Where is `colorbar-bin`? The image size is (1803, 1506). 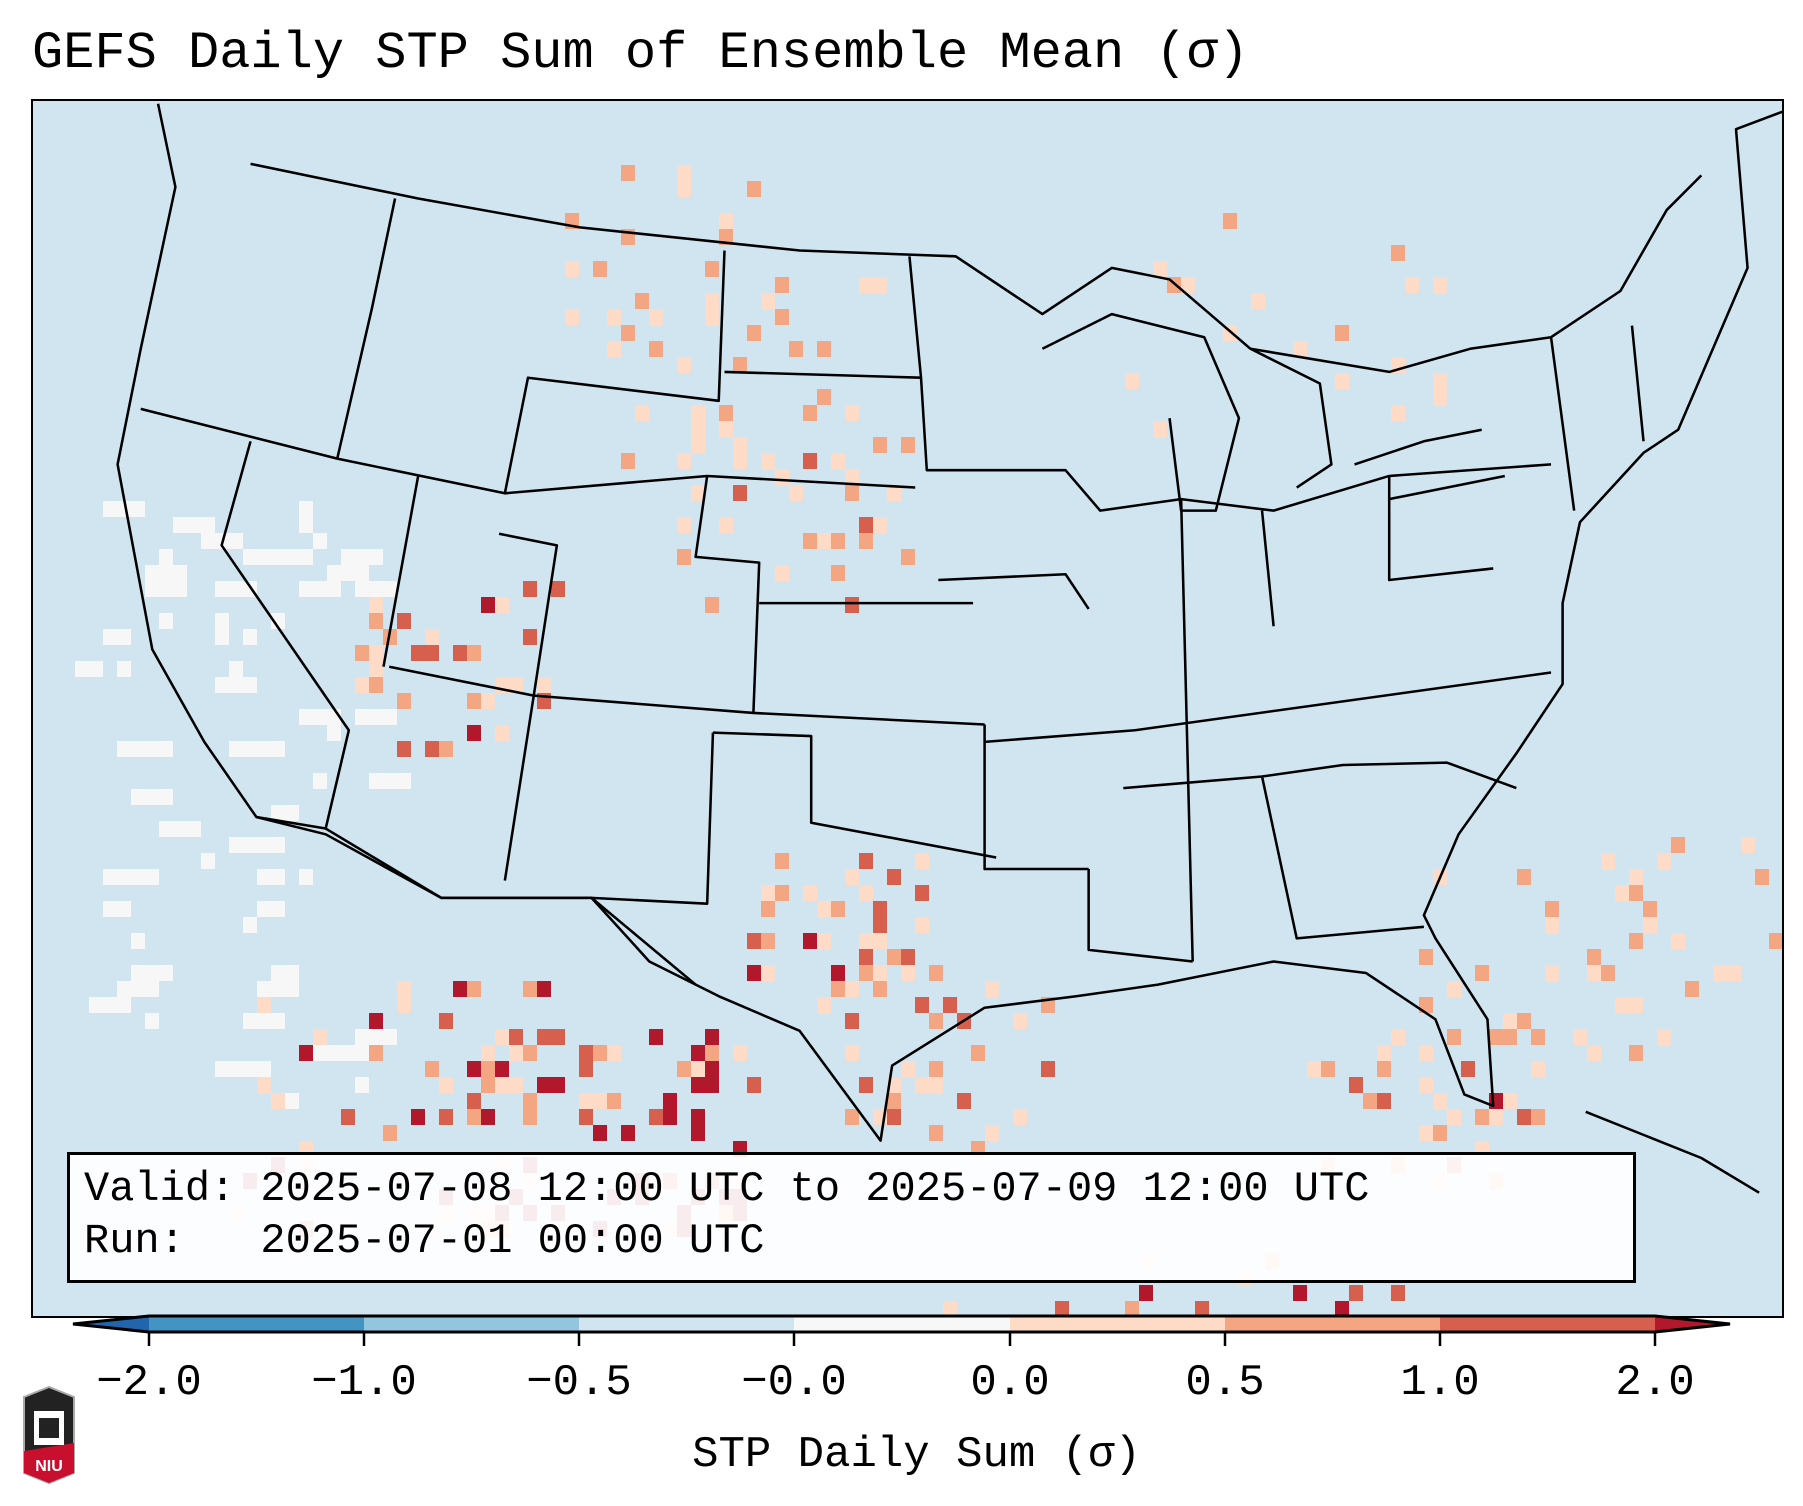 colorbar-bin is located at coordinates (902, 1324).